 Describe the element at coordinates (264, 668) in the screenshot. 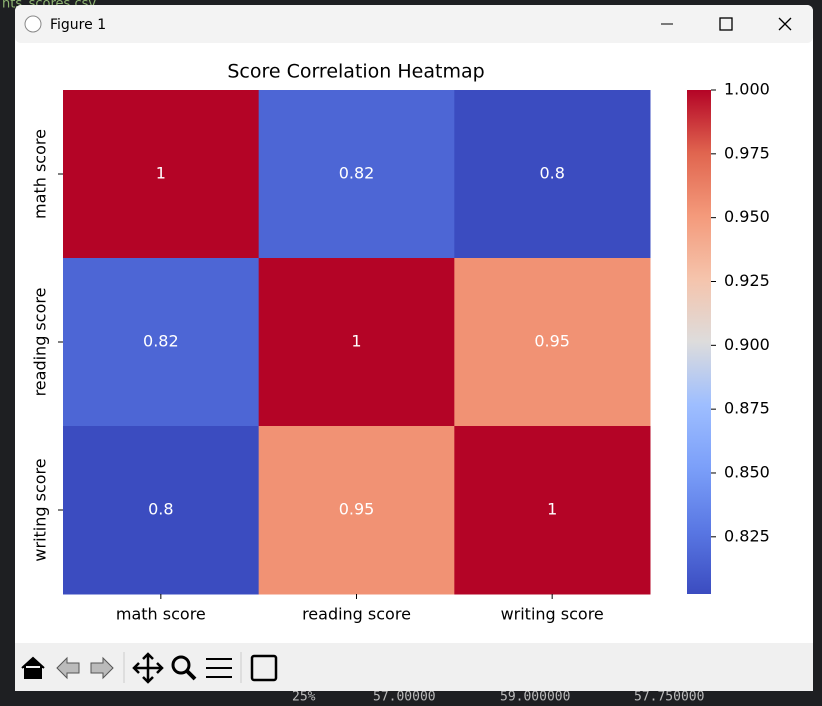

I see `save-button` at that location.